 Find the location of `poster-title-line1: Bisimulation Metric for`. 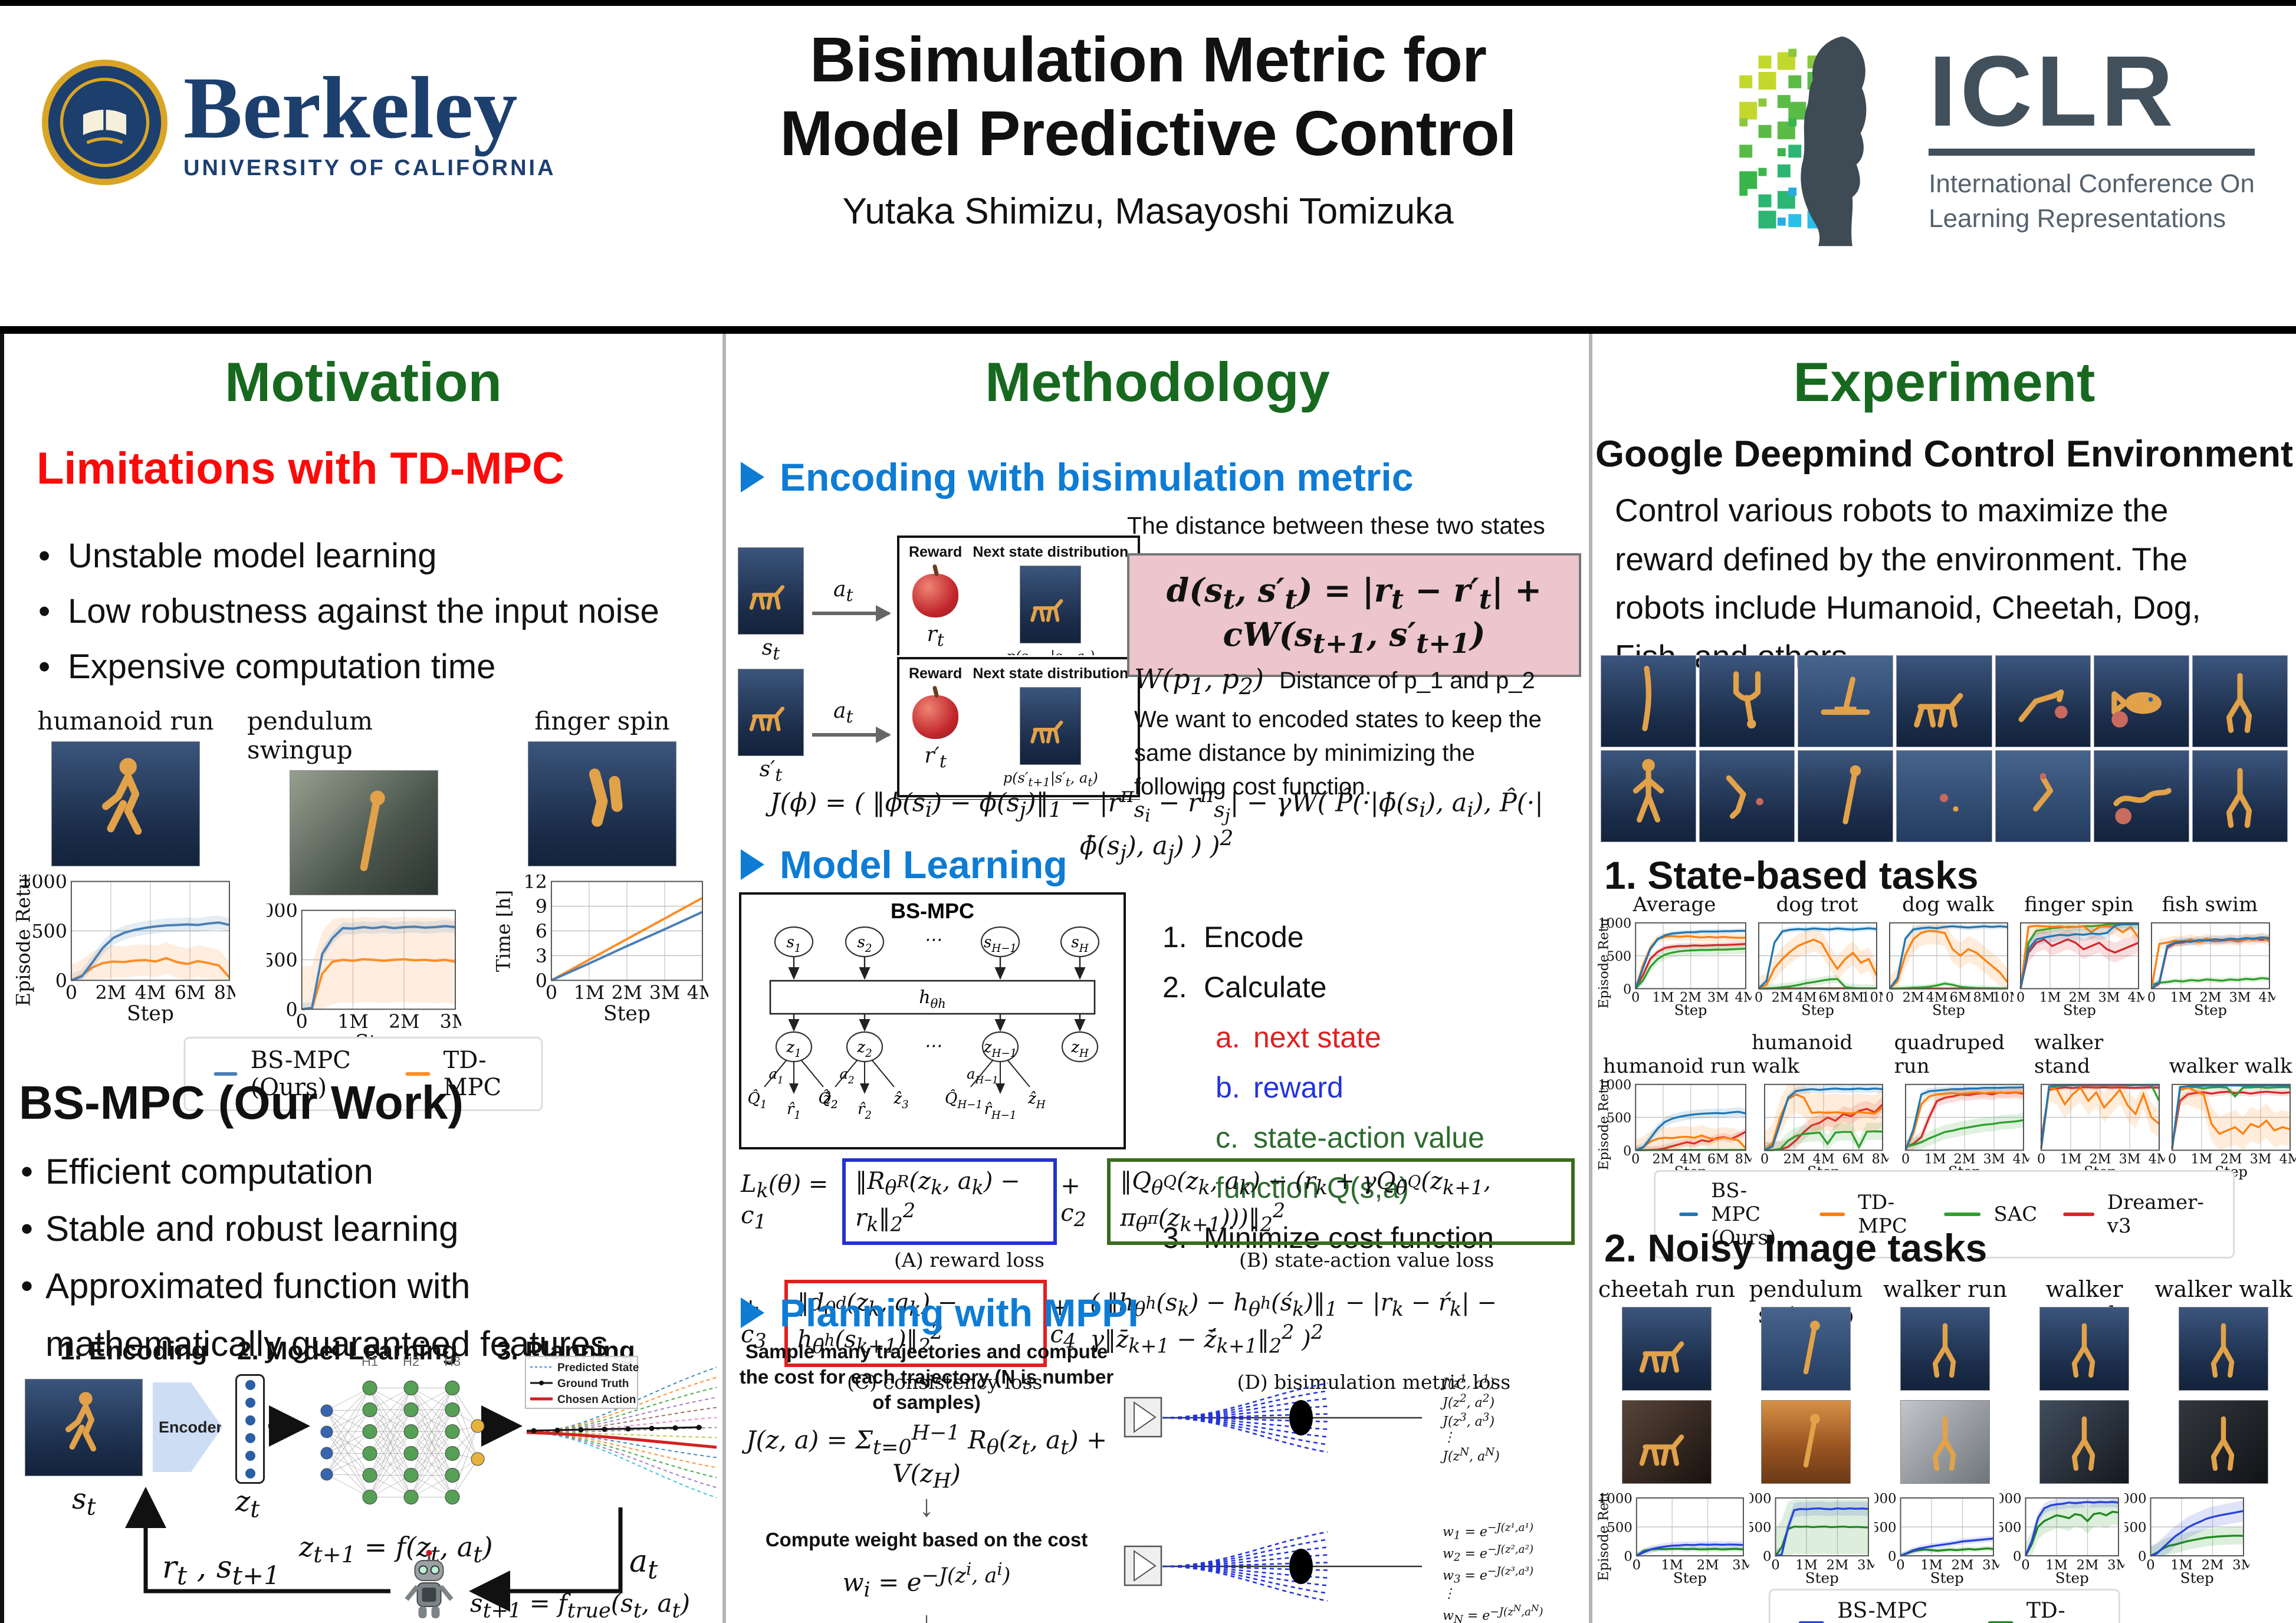

poster-title-line1: Bisimulation Metric for is located at coordinates (1148, 59).